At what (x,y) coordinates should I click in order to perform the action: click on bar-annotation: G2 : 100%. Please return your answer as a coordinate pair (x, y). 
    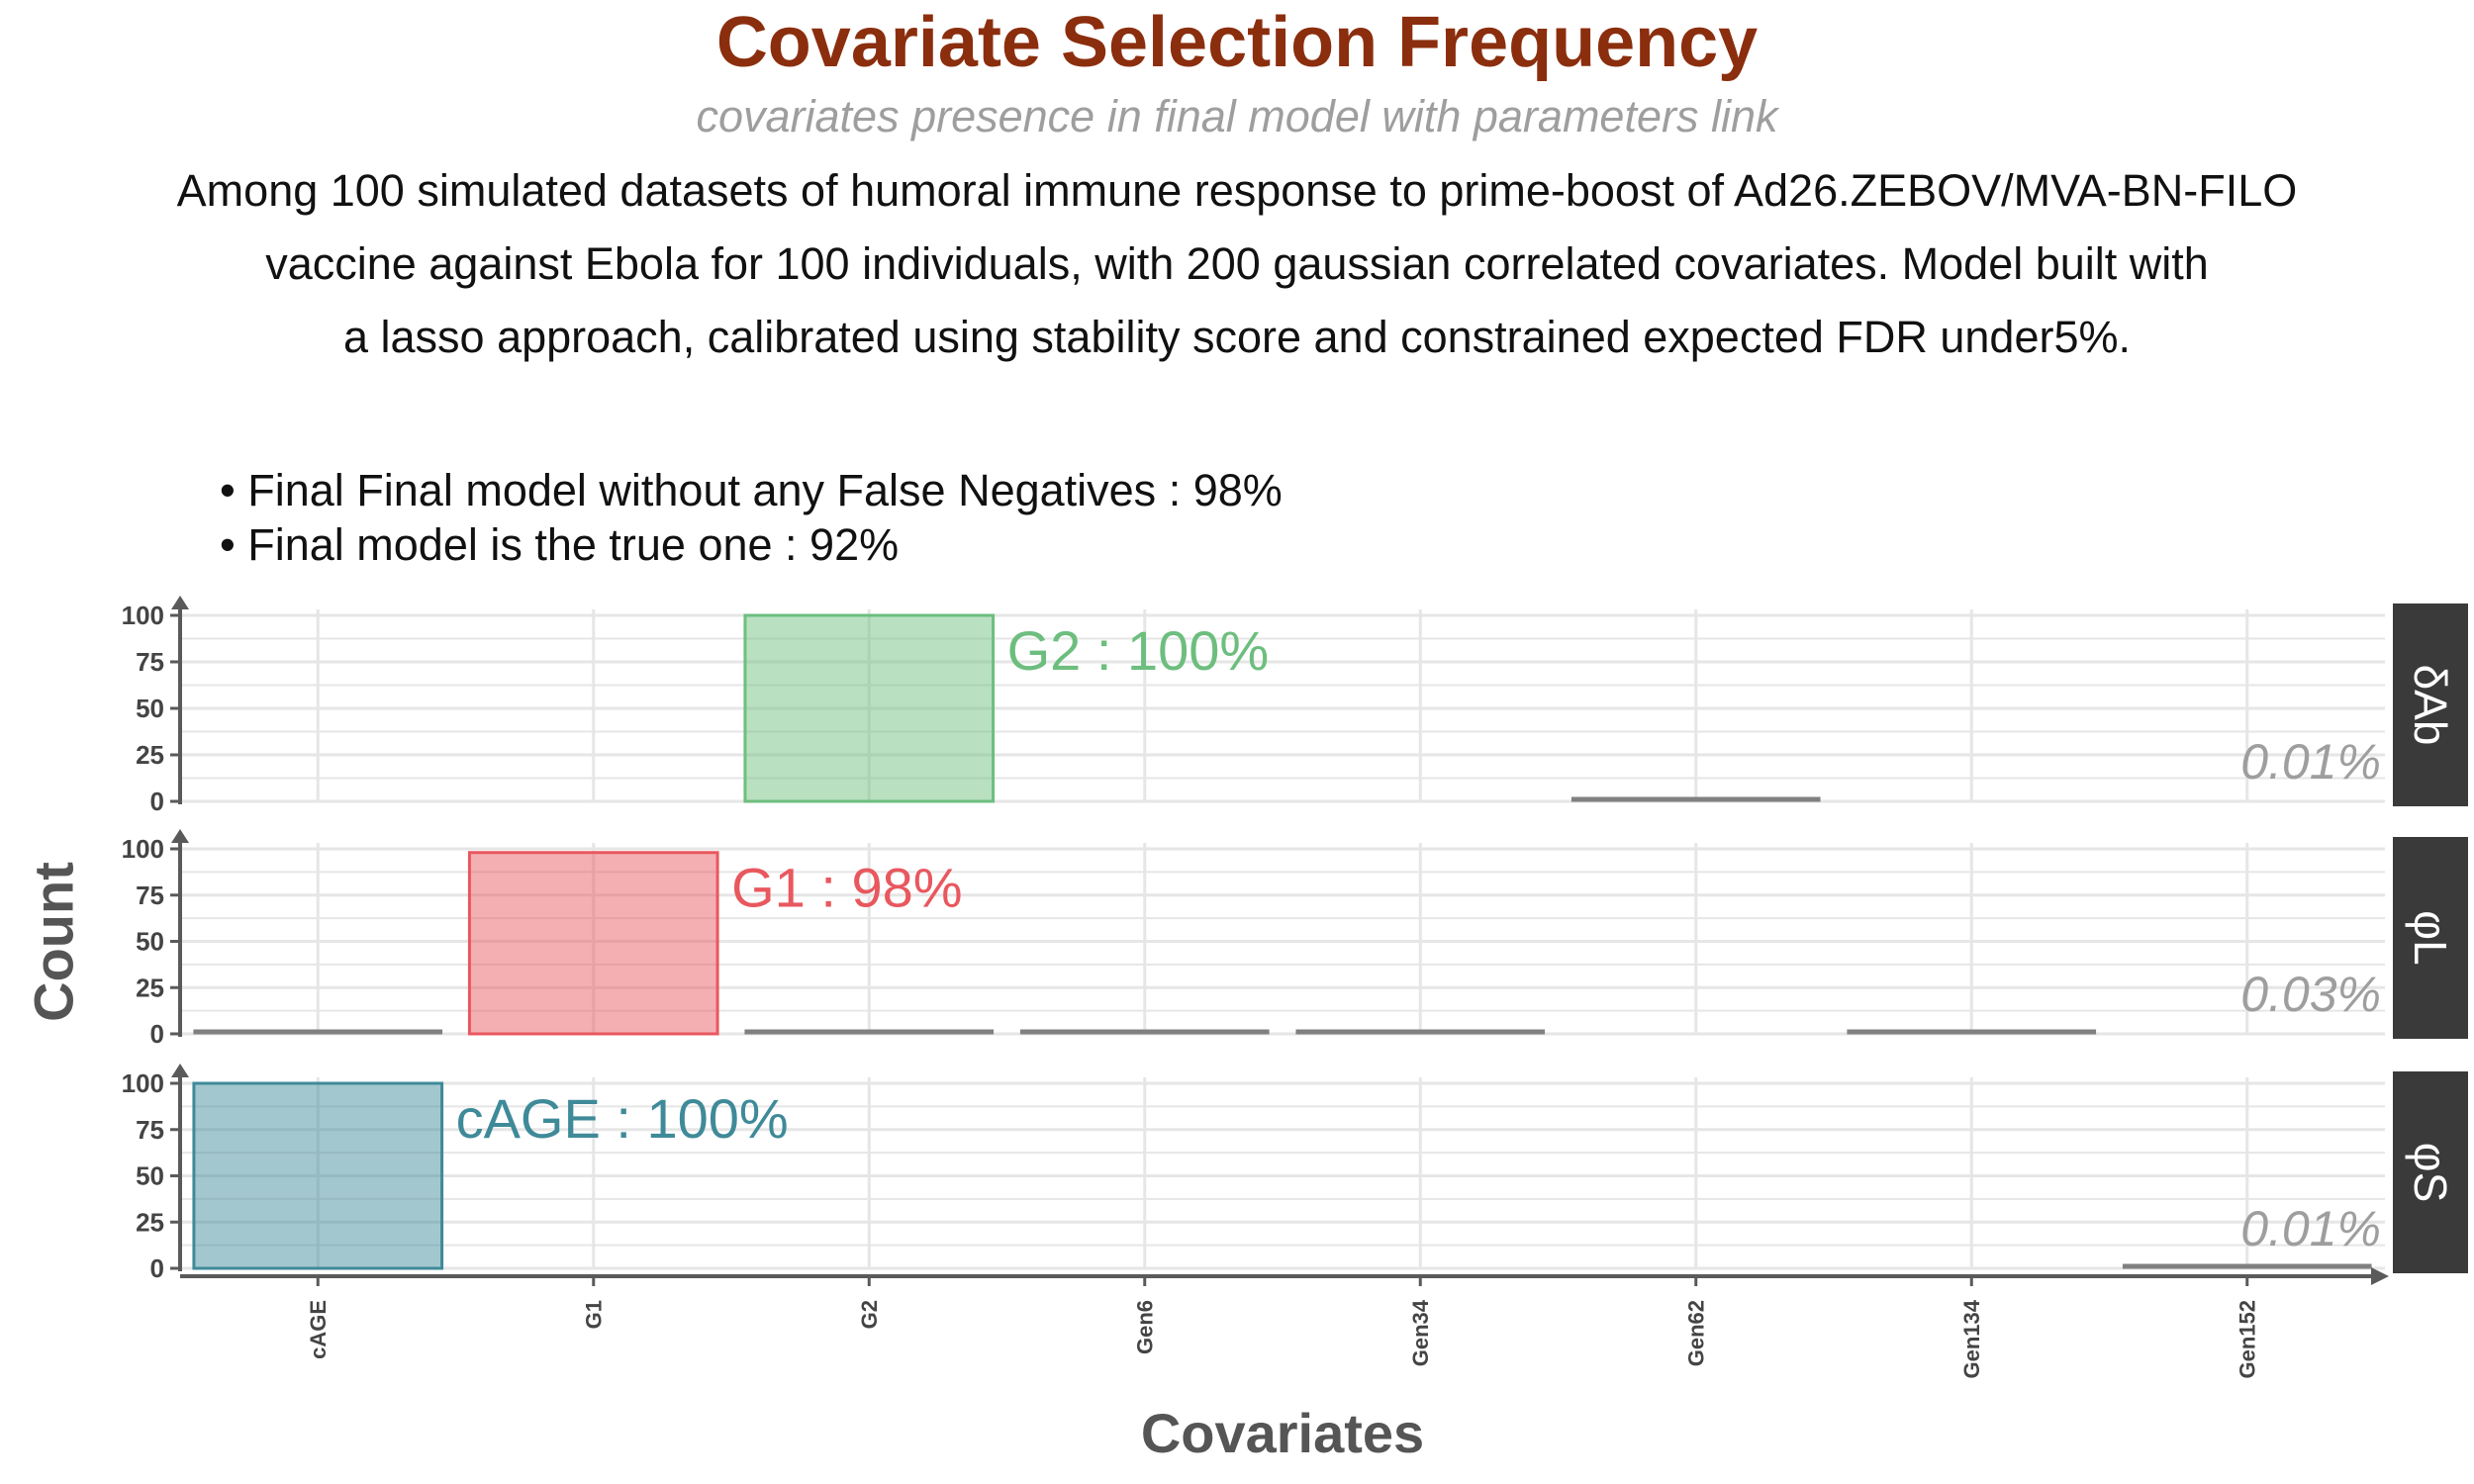
    Looking at the image, I should click on (1138, 650).